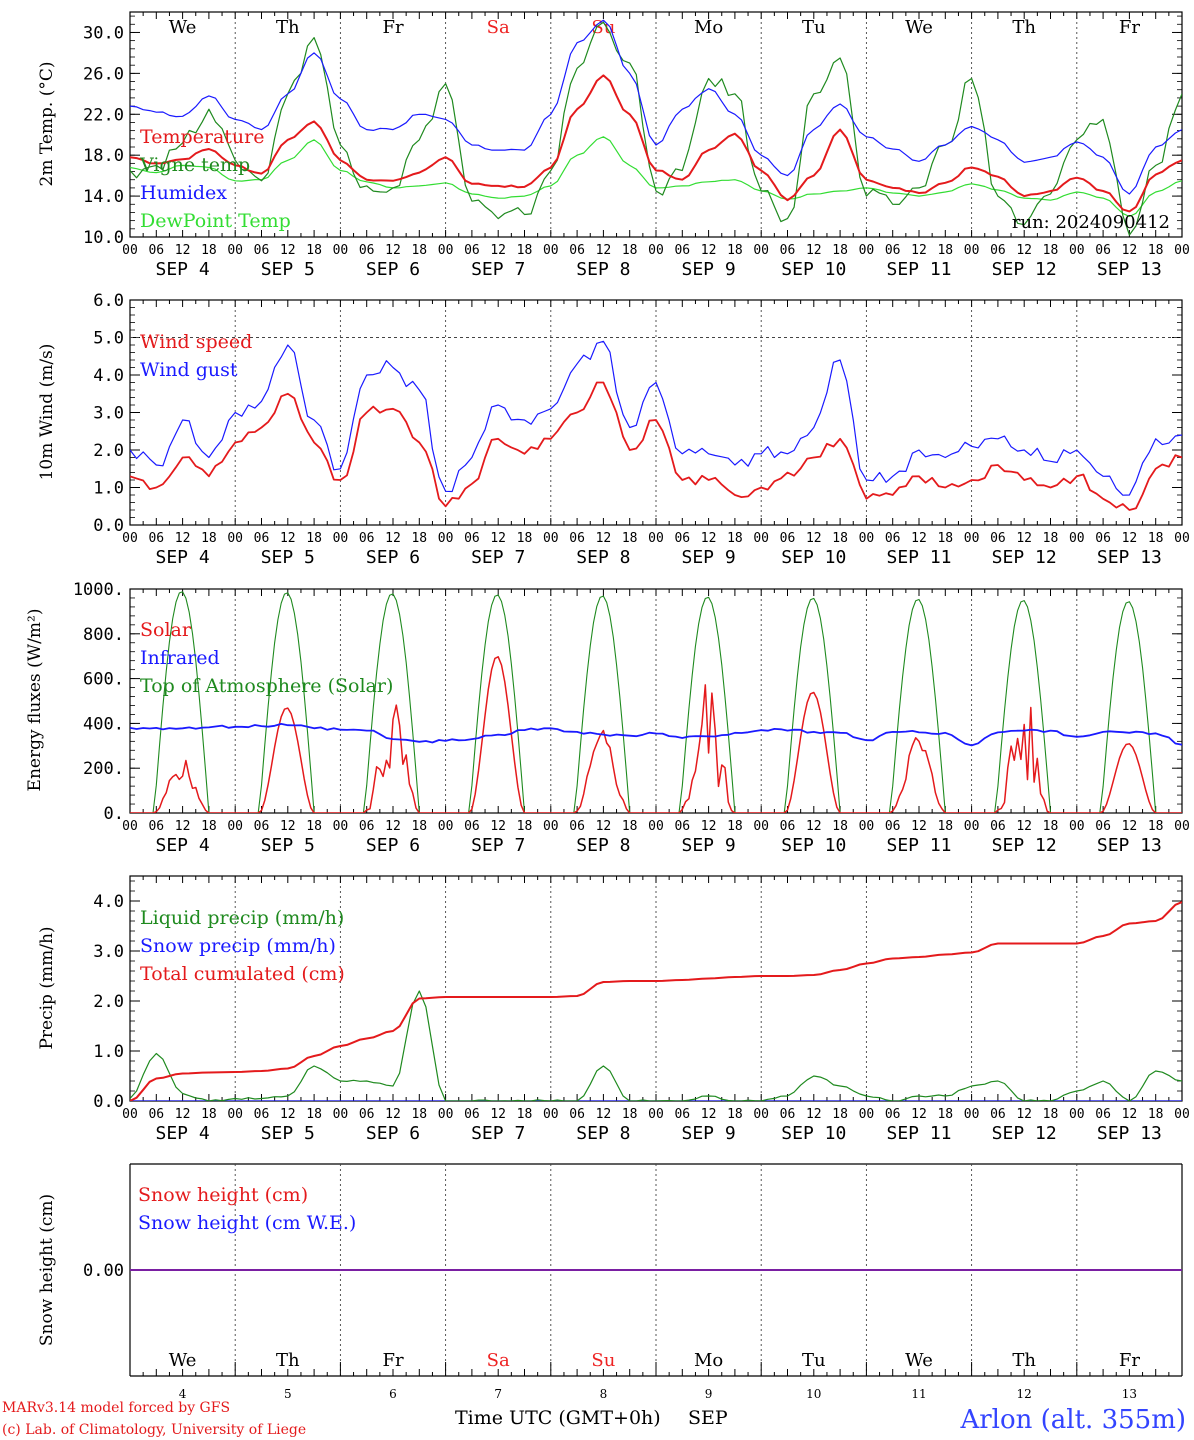  What do you see at coordinates (103, 74) in the screenshot?
I see `temp-ytick-label: 26.0` at bounding box center [103, 74].